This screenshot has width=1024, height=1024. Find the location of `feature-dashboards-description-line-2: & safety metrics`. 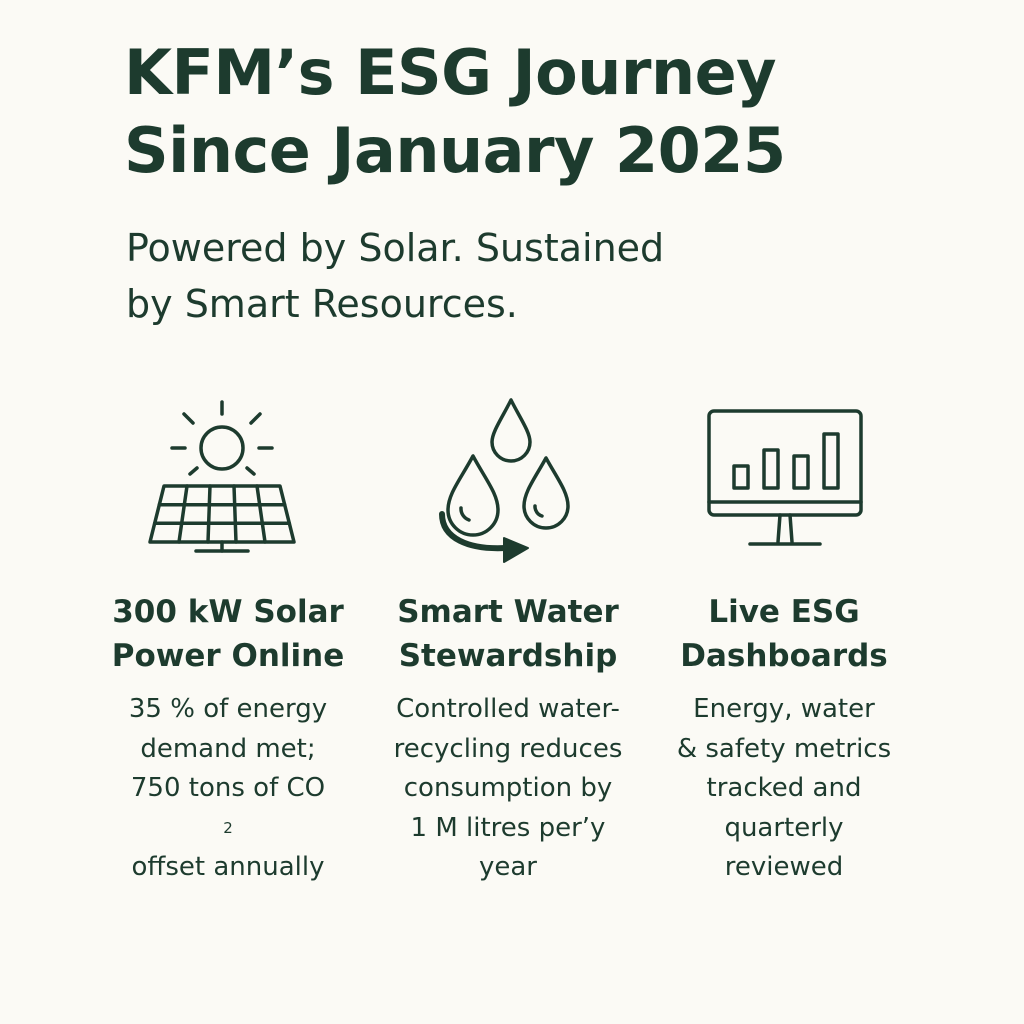

feature-dashboards-description-line-2: & safety metrics is located at coordinates (784, 748).